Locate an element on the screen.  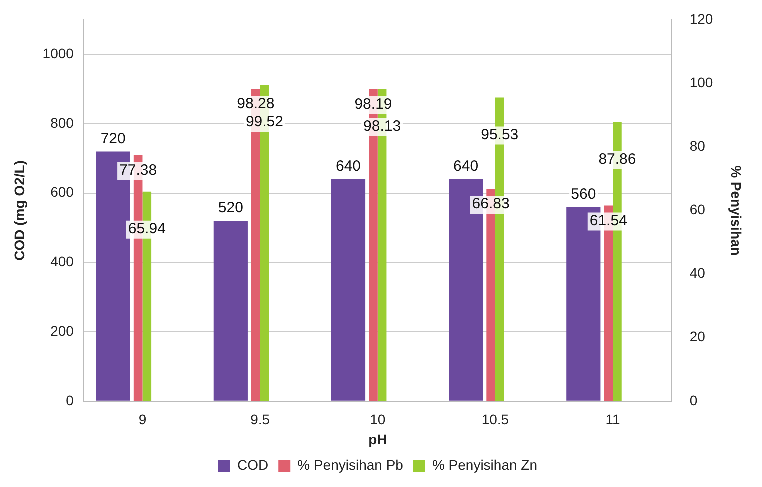
data-label: 66.83 is located at coordinates (491, 204).